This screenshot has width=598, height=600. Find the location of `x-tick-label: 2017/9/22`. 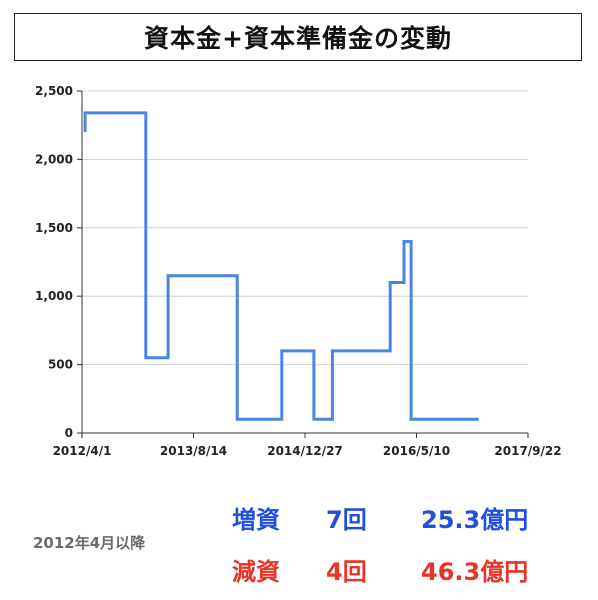

x-tick-label: 2017/9/22 is located at coordinates (527, 451).